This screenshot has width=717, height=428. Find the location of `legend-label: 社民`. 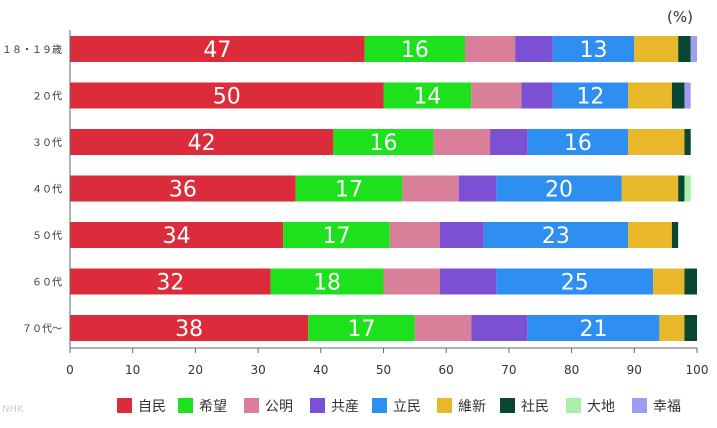

legend-label: 社民 is located at coordinates (535, 407).